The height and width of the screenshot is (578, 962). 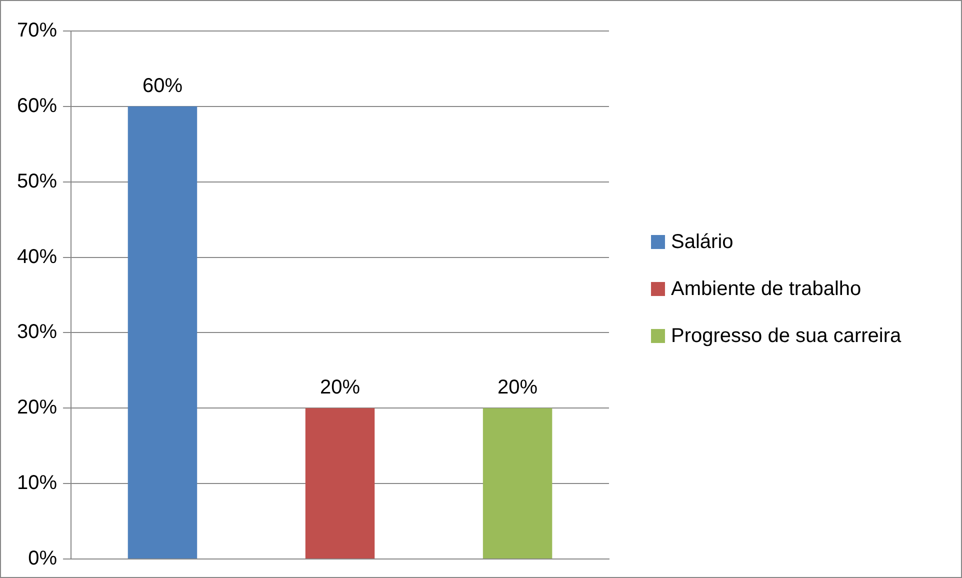 I want to click on legend-label: Progresso de sua carreira, so click(x=786, y=336).